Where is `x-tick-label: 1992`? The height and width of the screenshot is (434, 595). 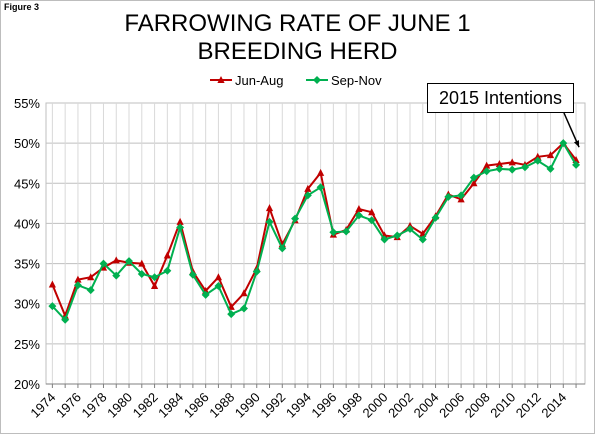
x-tick-label: 1992 is located at coordinates (272, 405).